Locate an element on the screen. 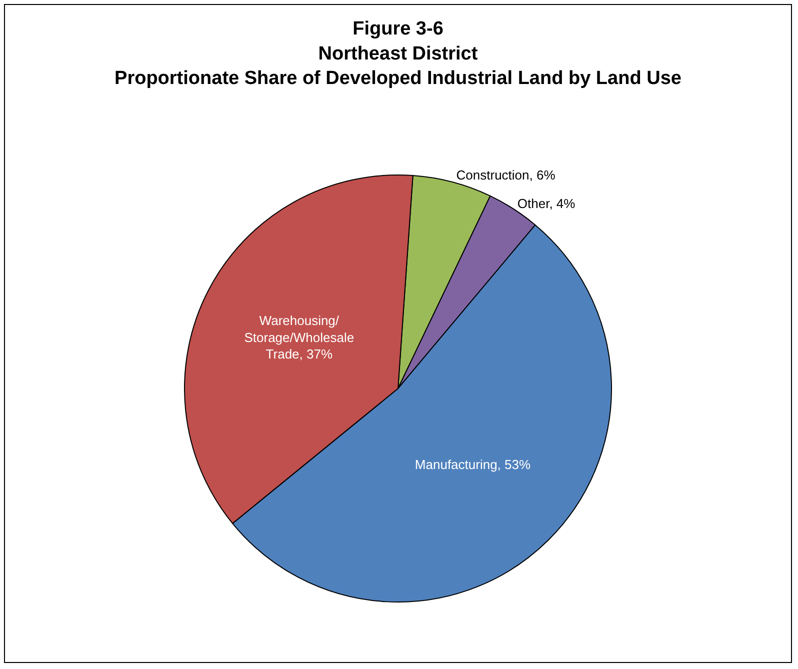  slice-label: Warehousing/ Storage/Wholesale Trade, 37% is located at coordinates (299, 337).